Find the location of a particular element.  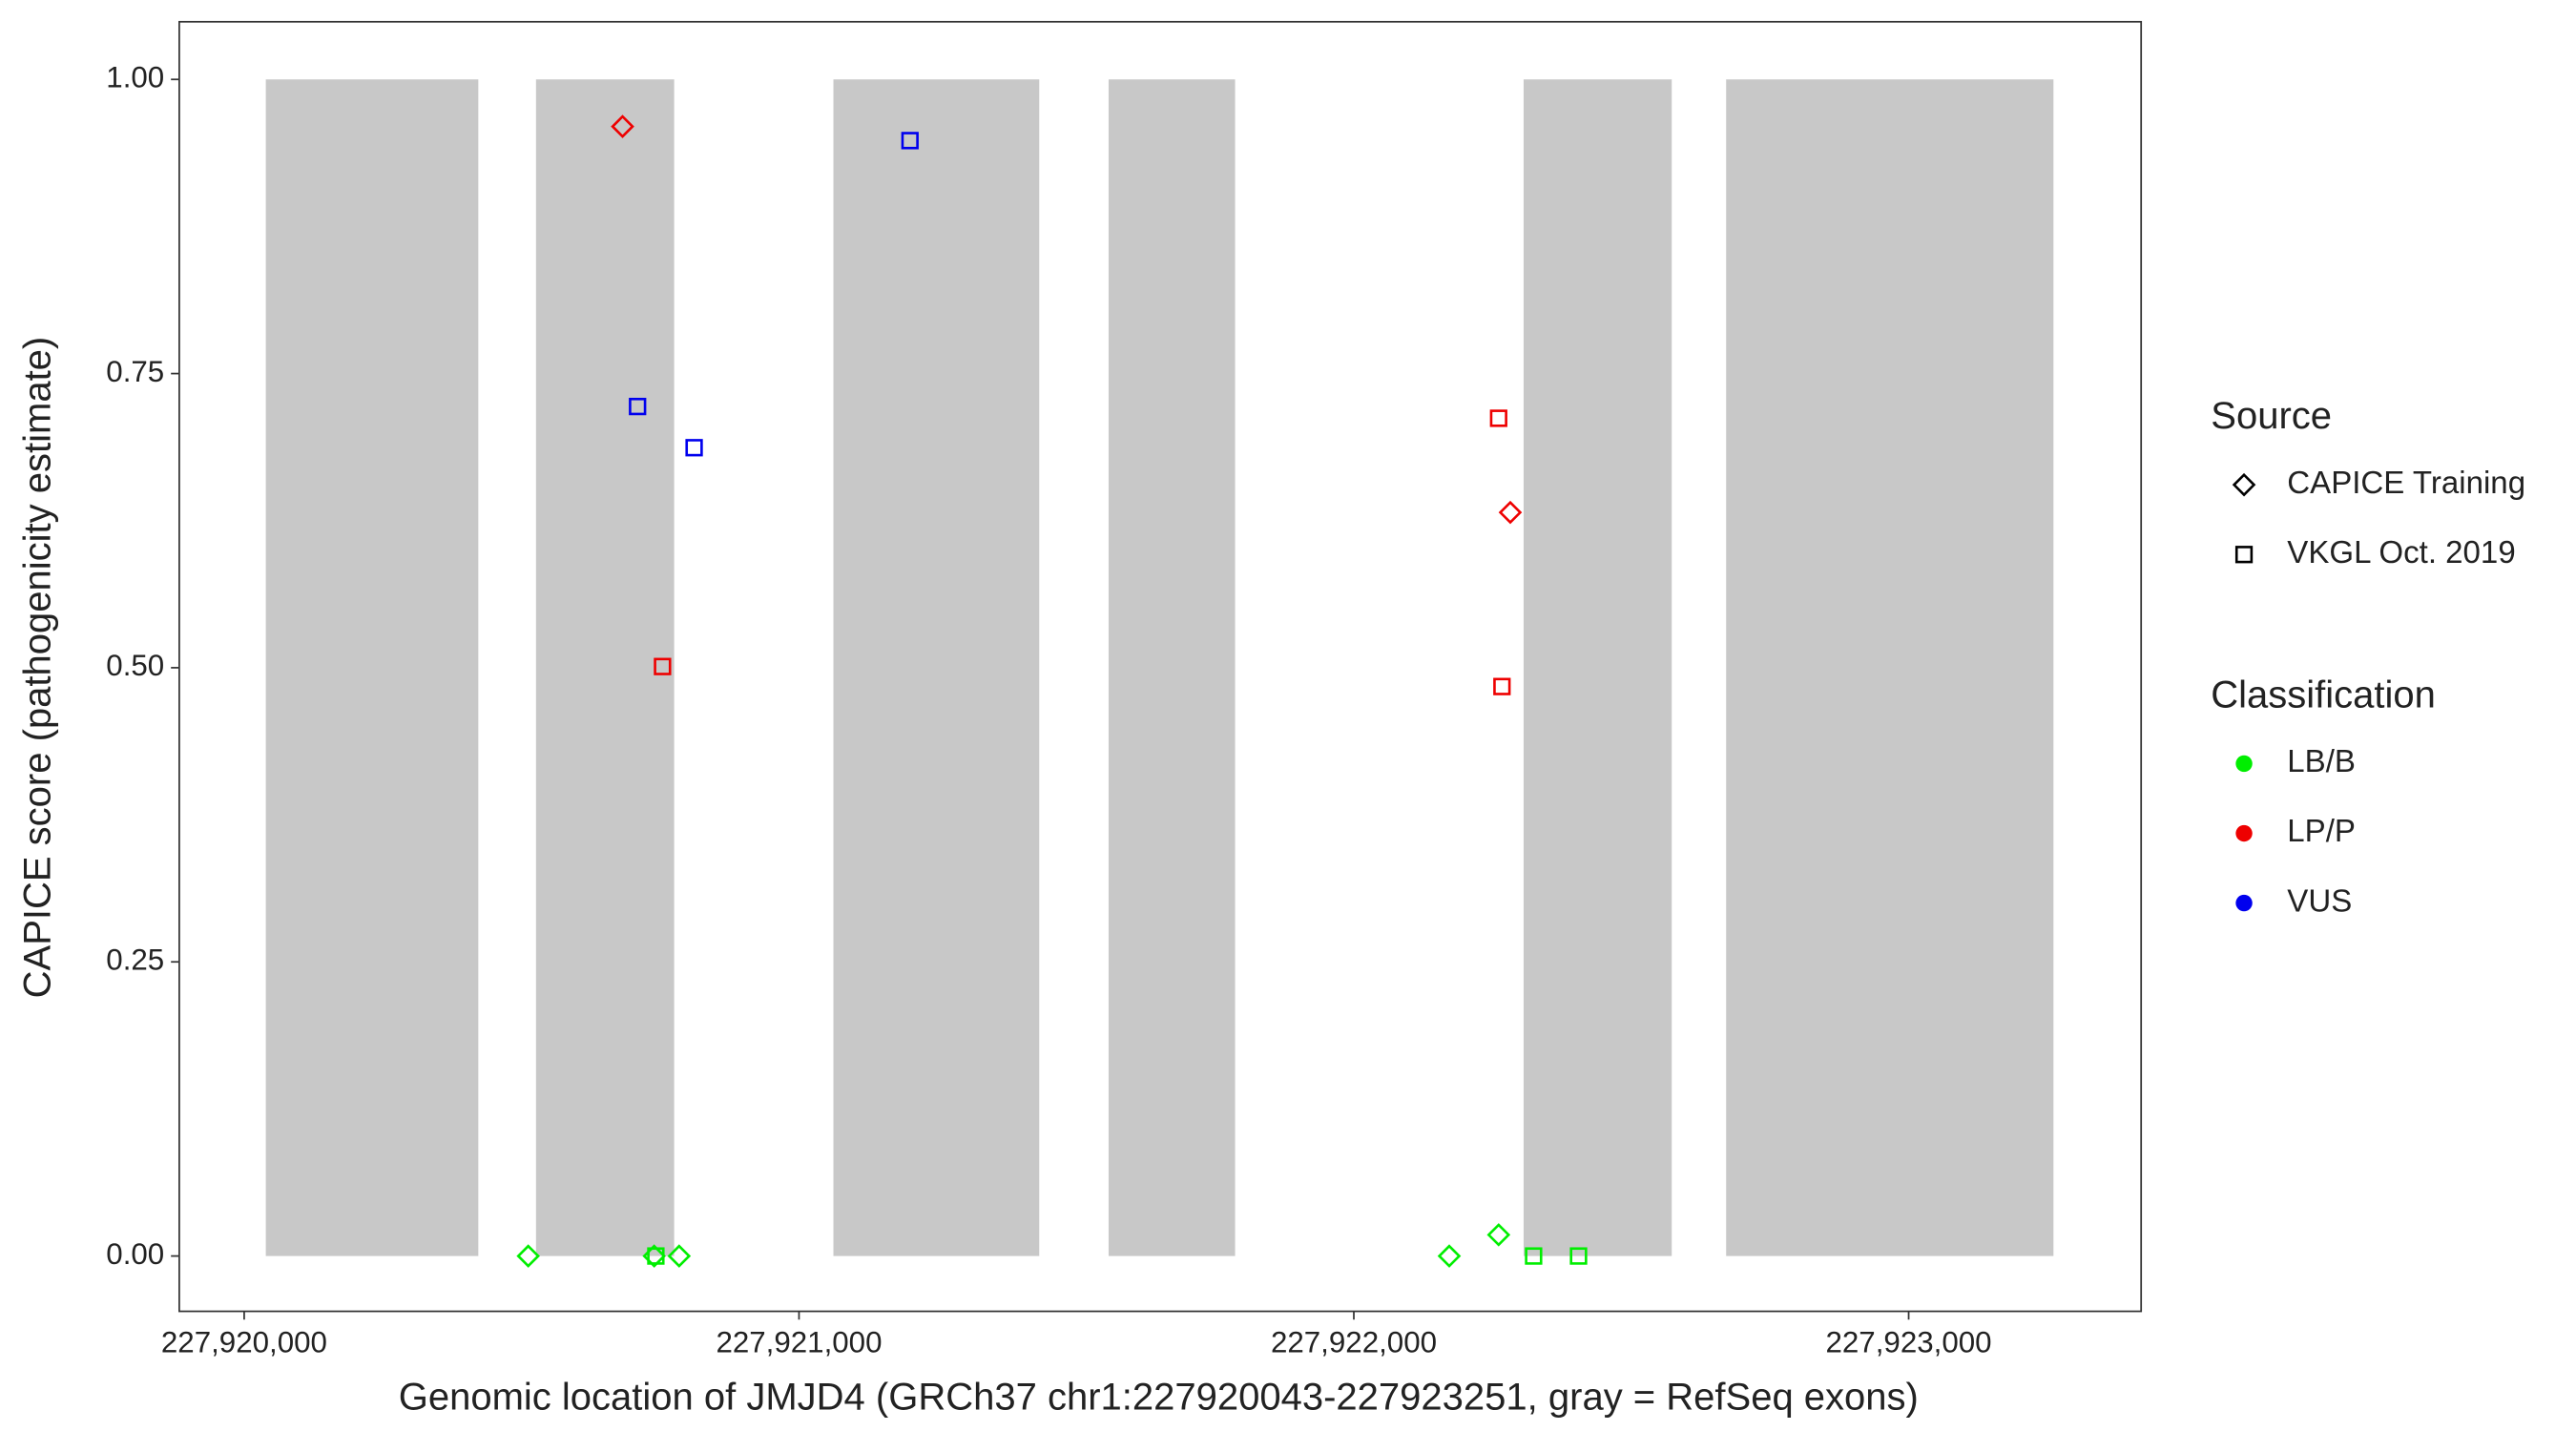

y-tick-label: 0.75 is located at coordinates (135, 371).